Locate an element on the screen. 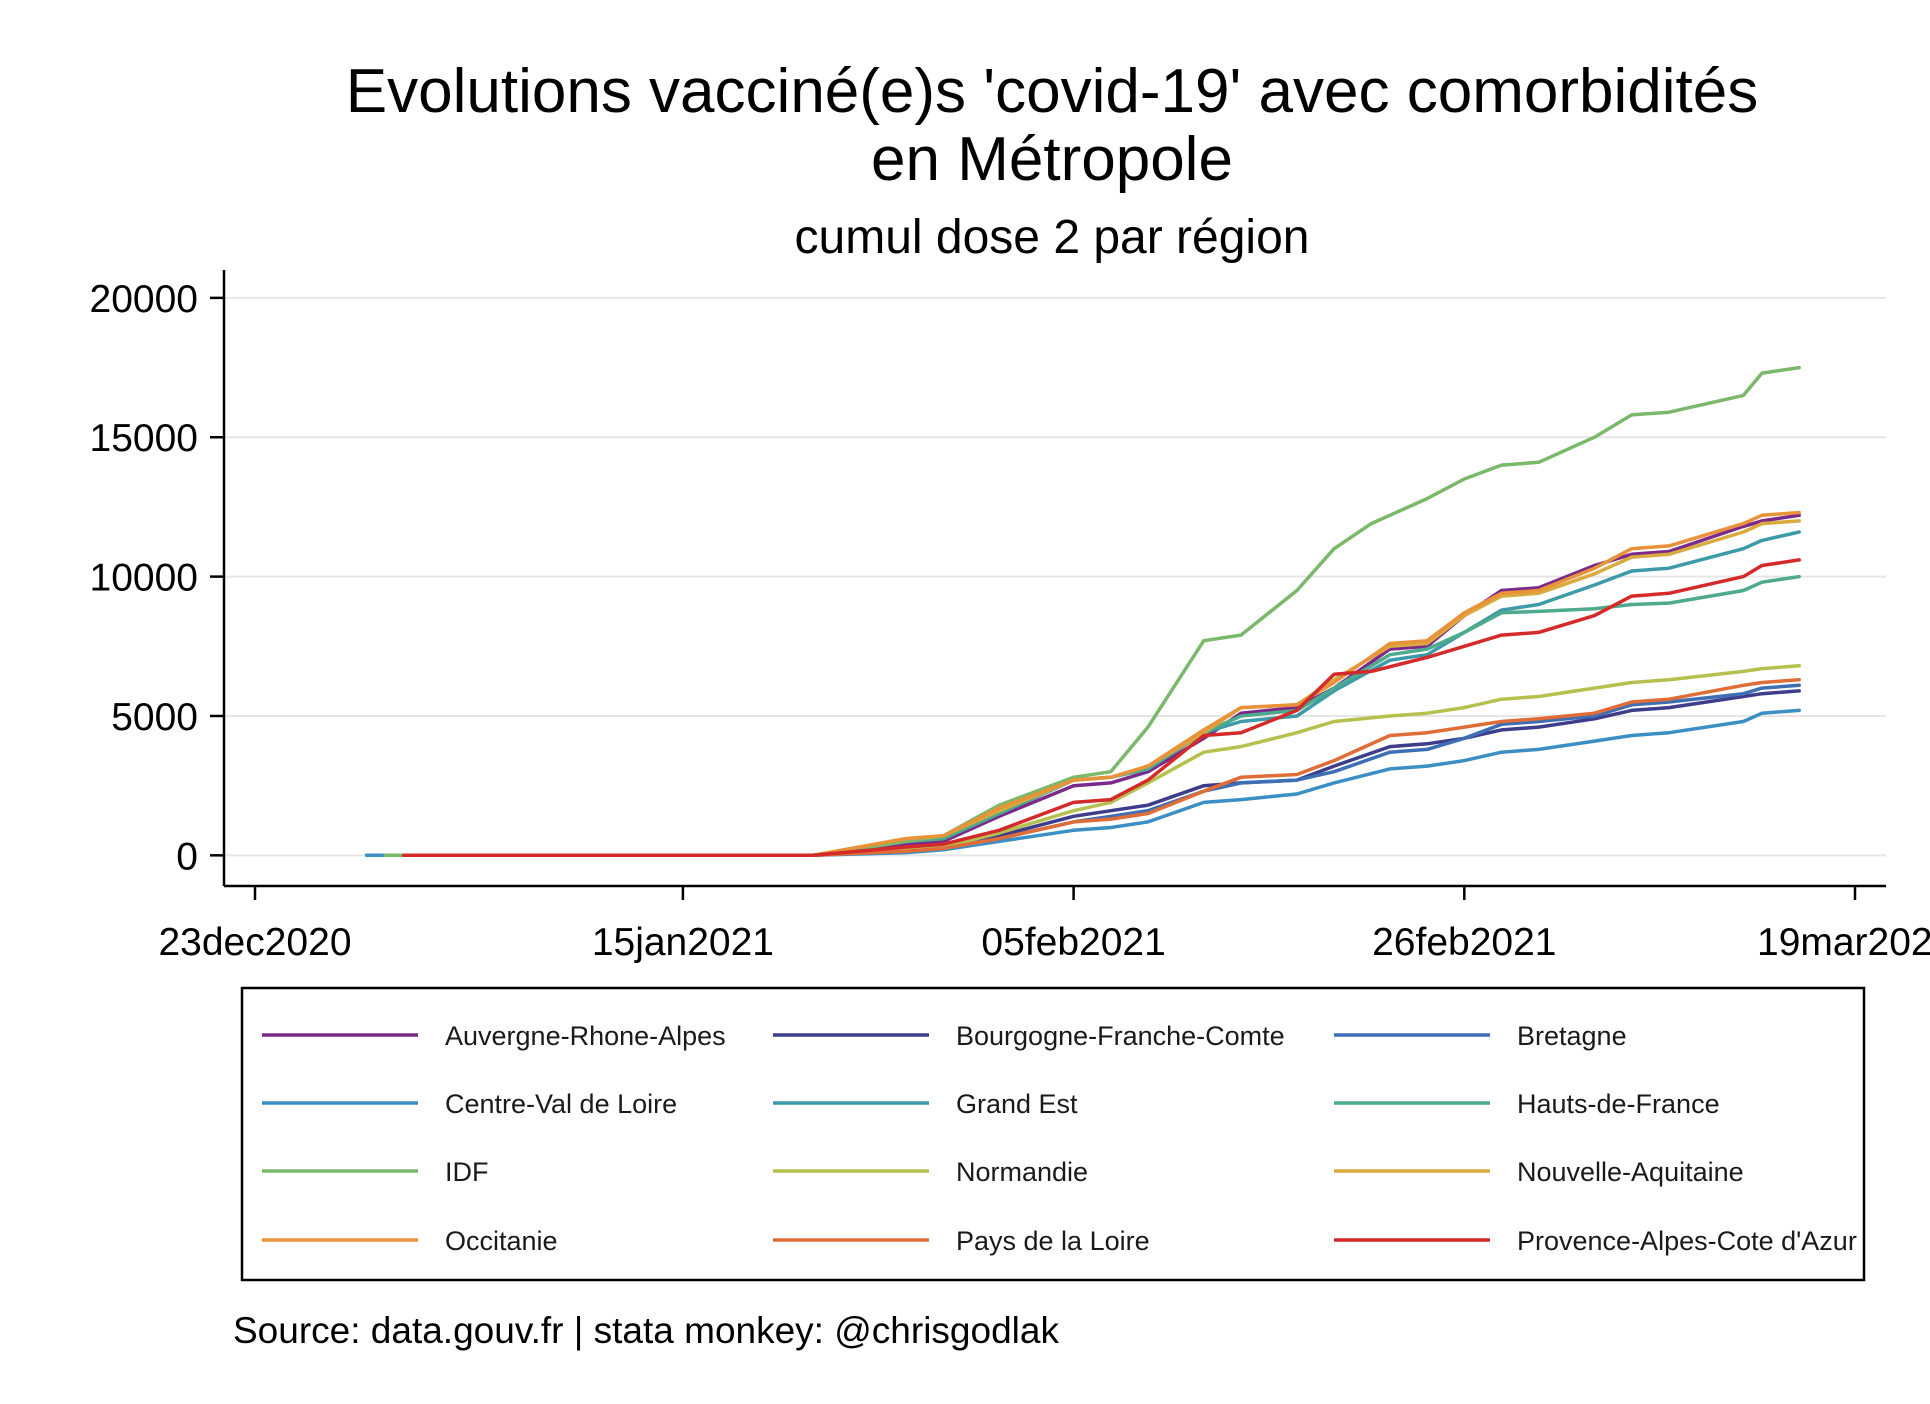 The height and width of the screenshot is (1404, 1930). x-tick-label: 19mar2021 is located at coordinates (1843, 942).